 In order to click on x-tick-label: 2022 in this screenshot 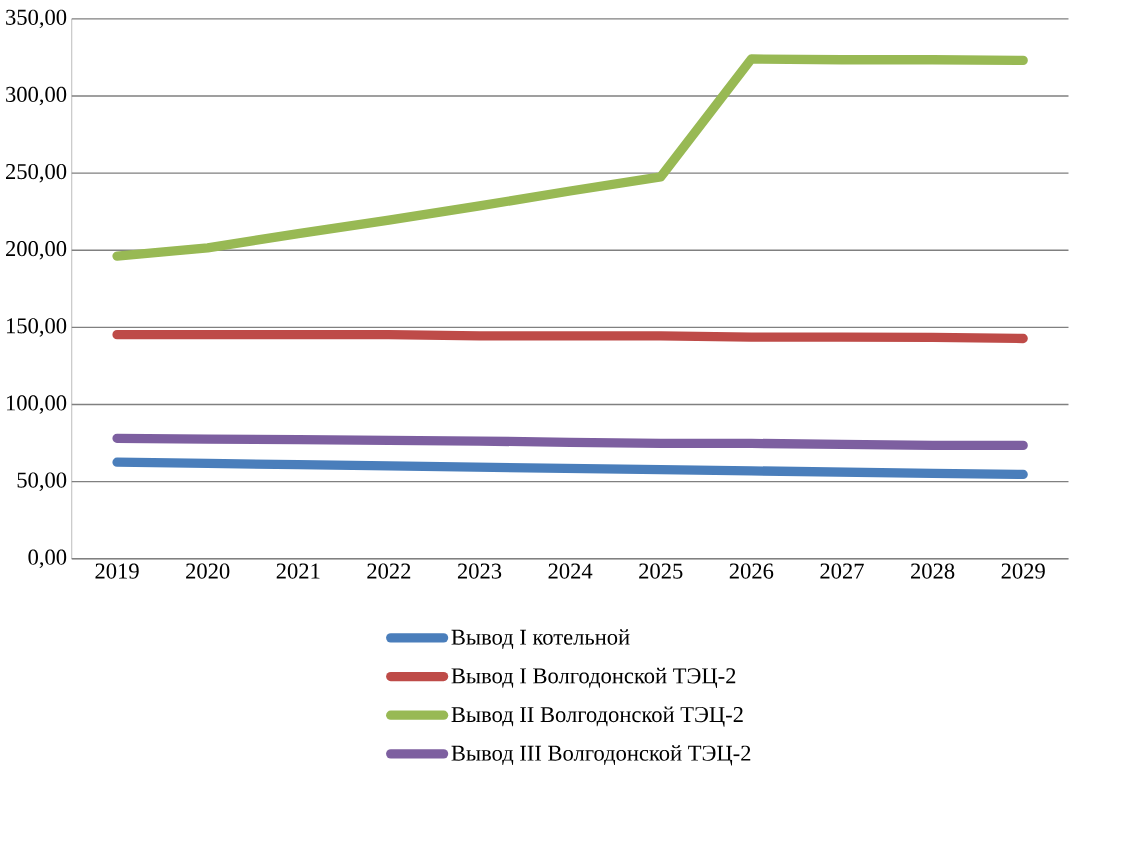, I will do `click(389, 571)`.